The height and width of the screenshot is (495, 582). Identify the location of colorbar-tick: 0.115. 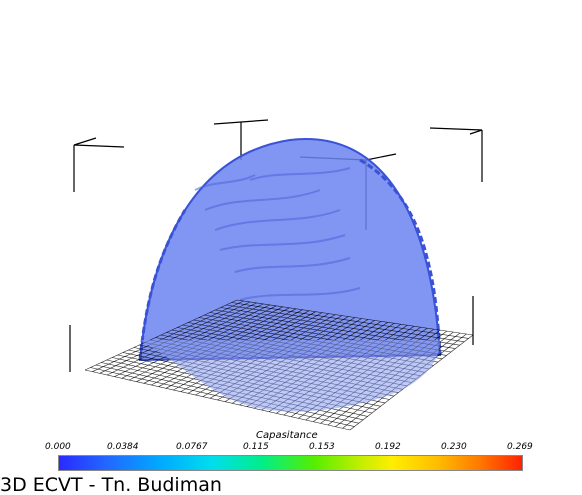
(256, 447).